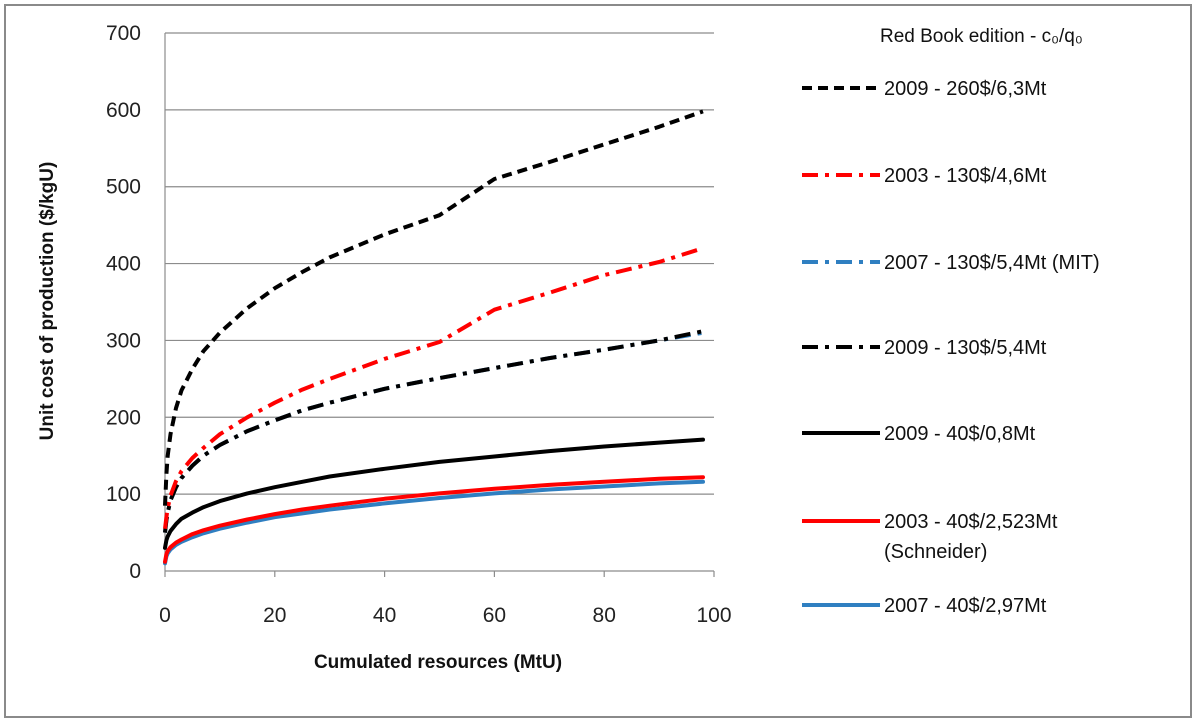 This screenshot has width=1200, height=724. I want to click on legend-label-6: 2003 - 40$/2,523Mt, so click(971, 522).